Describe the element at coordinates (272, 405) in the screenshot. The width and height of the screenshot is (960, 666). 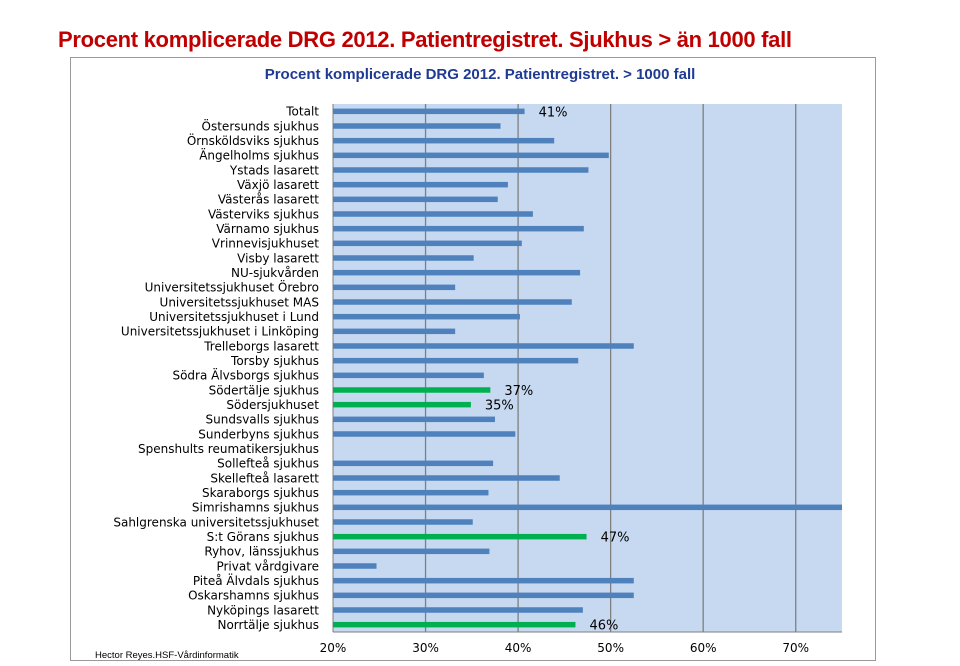
I see `y-category-label: Södersjukhuset` at that location.